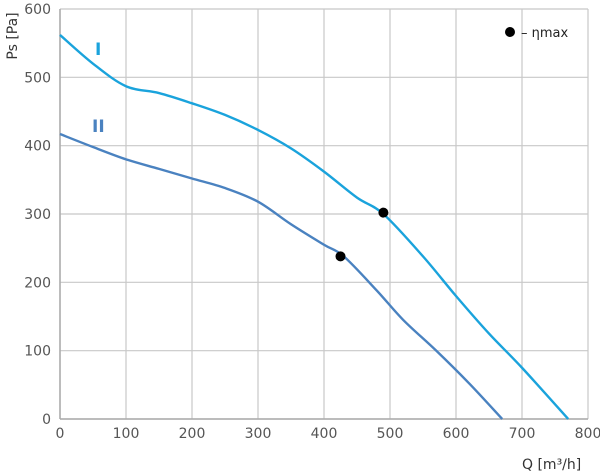 The image size is (600, 476). Describe the element at coordinates (37, 352) in the screenshot. I see `y-tick-label: 100` at that location.